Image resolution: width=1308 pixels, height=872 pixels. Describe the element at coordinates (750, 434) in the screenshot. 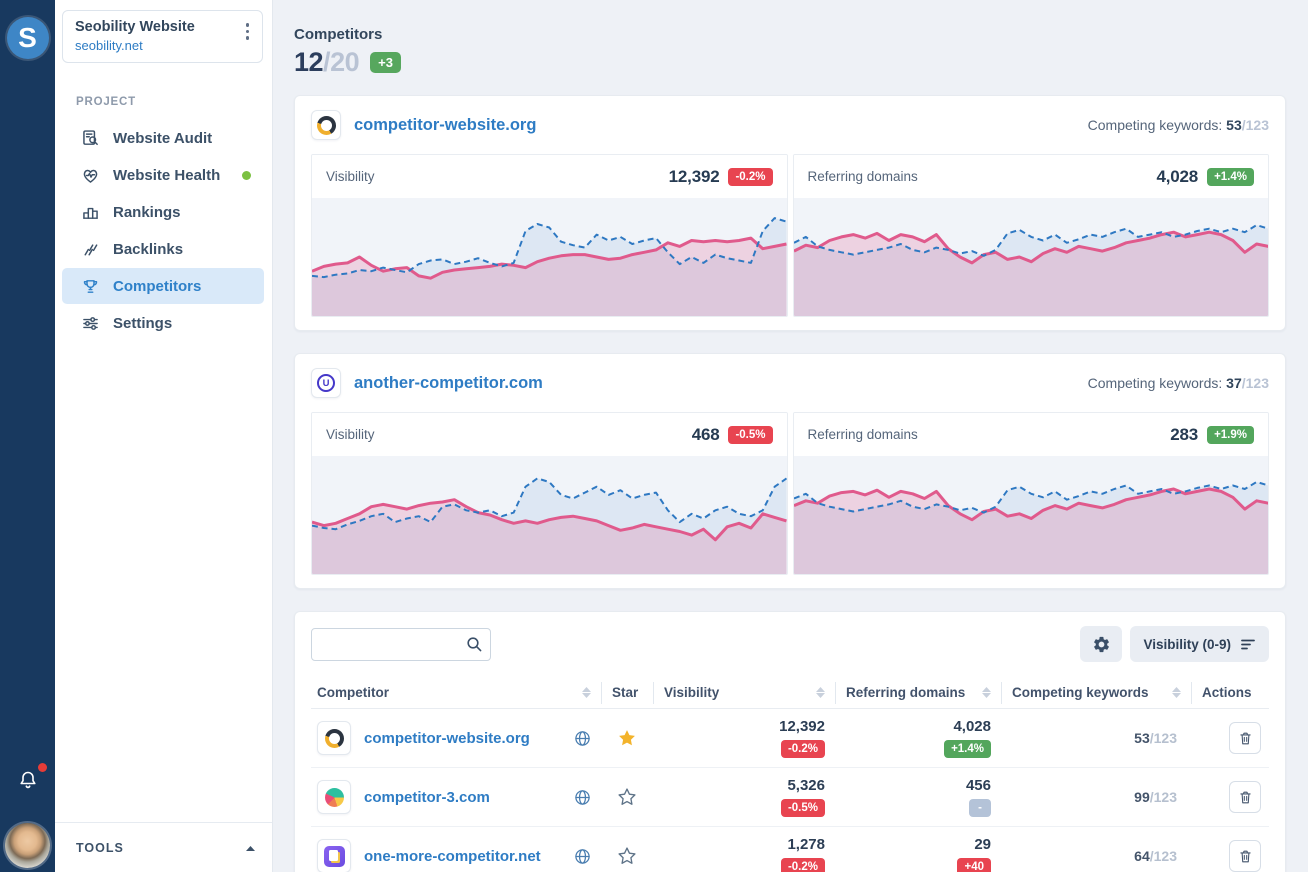

I see `change-badge: -0.5%` at that location.